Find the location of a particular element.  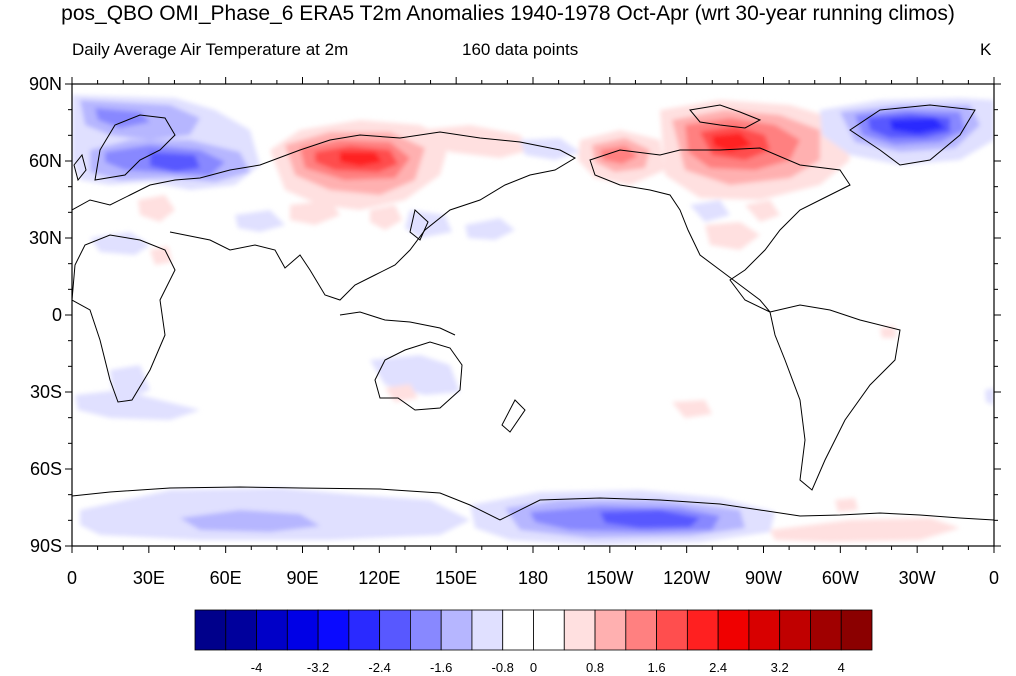

warm-anomaly-africa-north is located at coordinates (161, 255).